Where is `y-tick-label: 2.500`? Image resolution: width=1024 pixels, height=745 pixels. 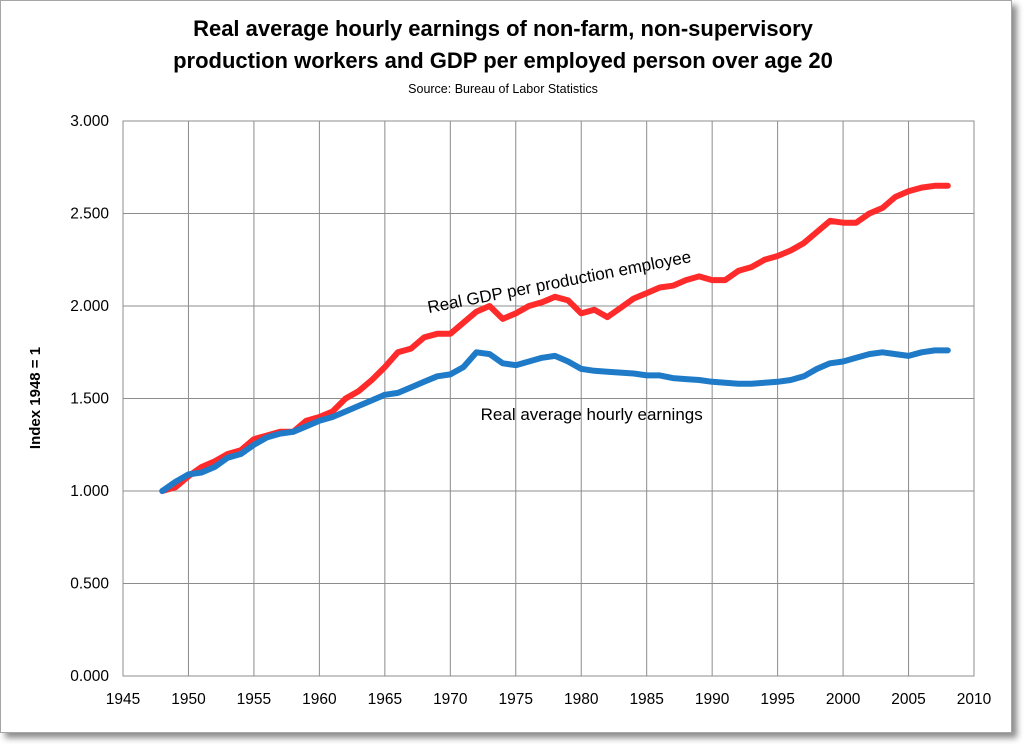
y-tick-label: 2.500 is located at coordinates (89, 214).